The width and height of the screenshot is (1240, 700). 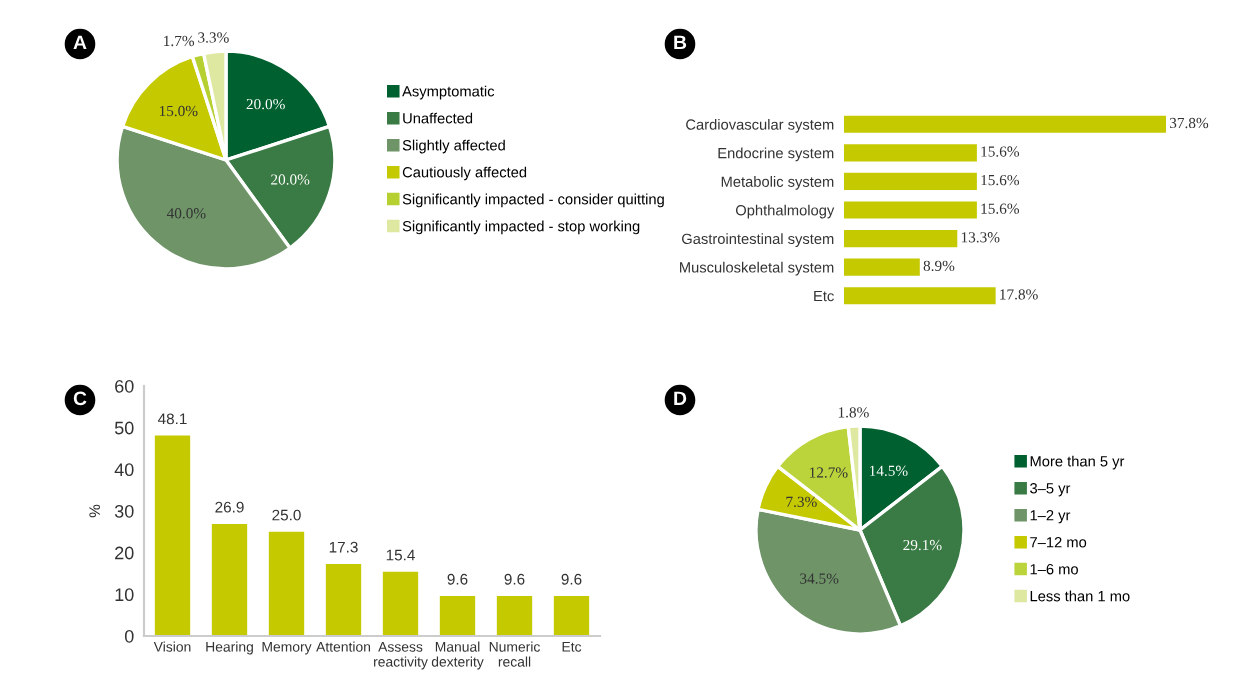 I want to click on y-tick-label: 10, so click(x=124, y=595).